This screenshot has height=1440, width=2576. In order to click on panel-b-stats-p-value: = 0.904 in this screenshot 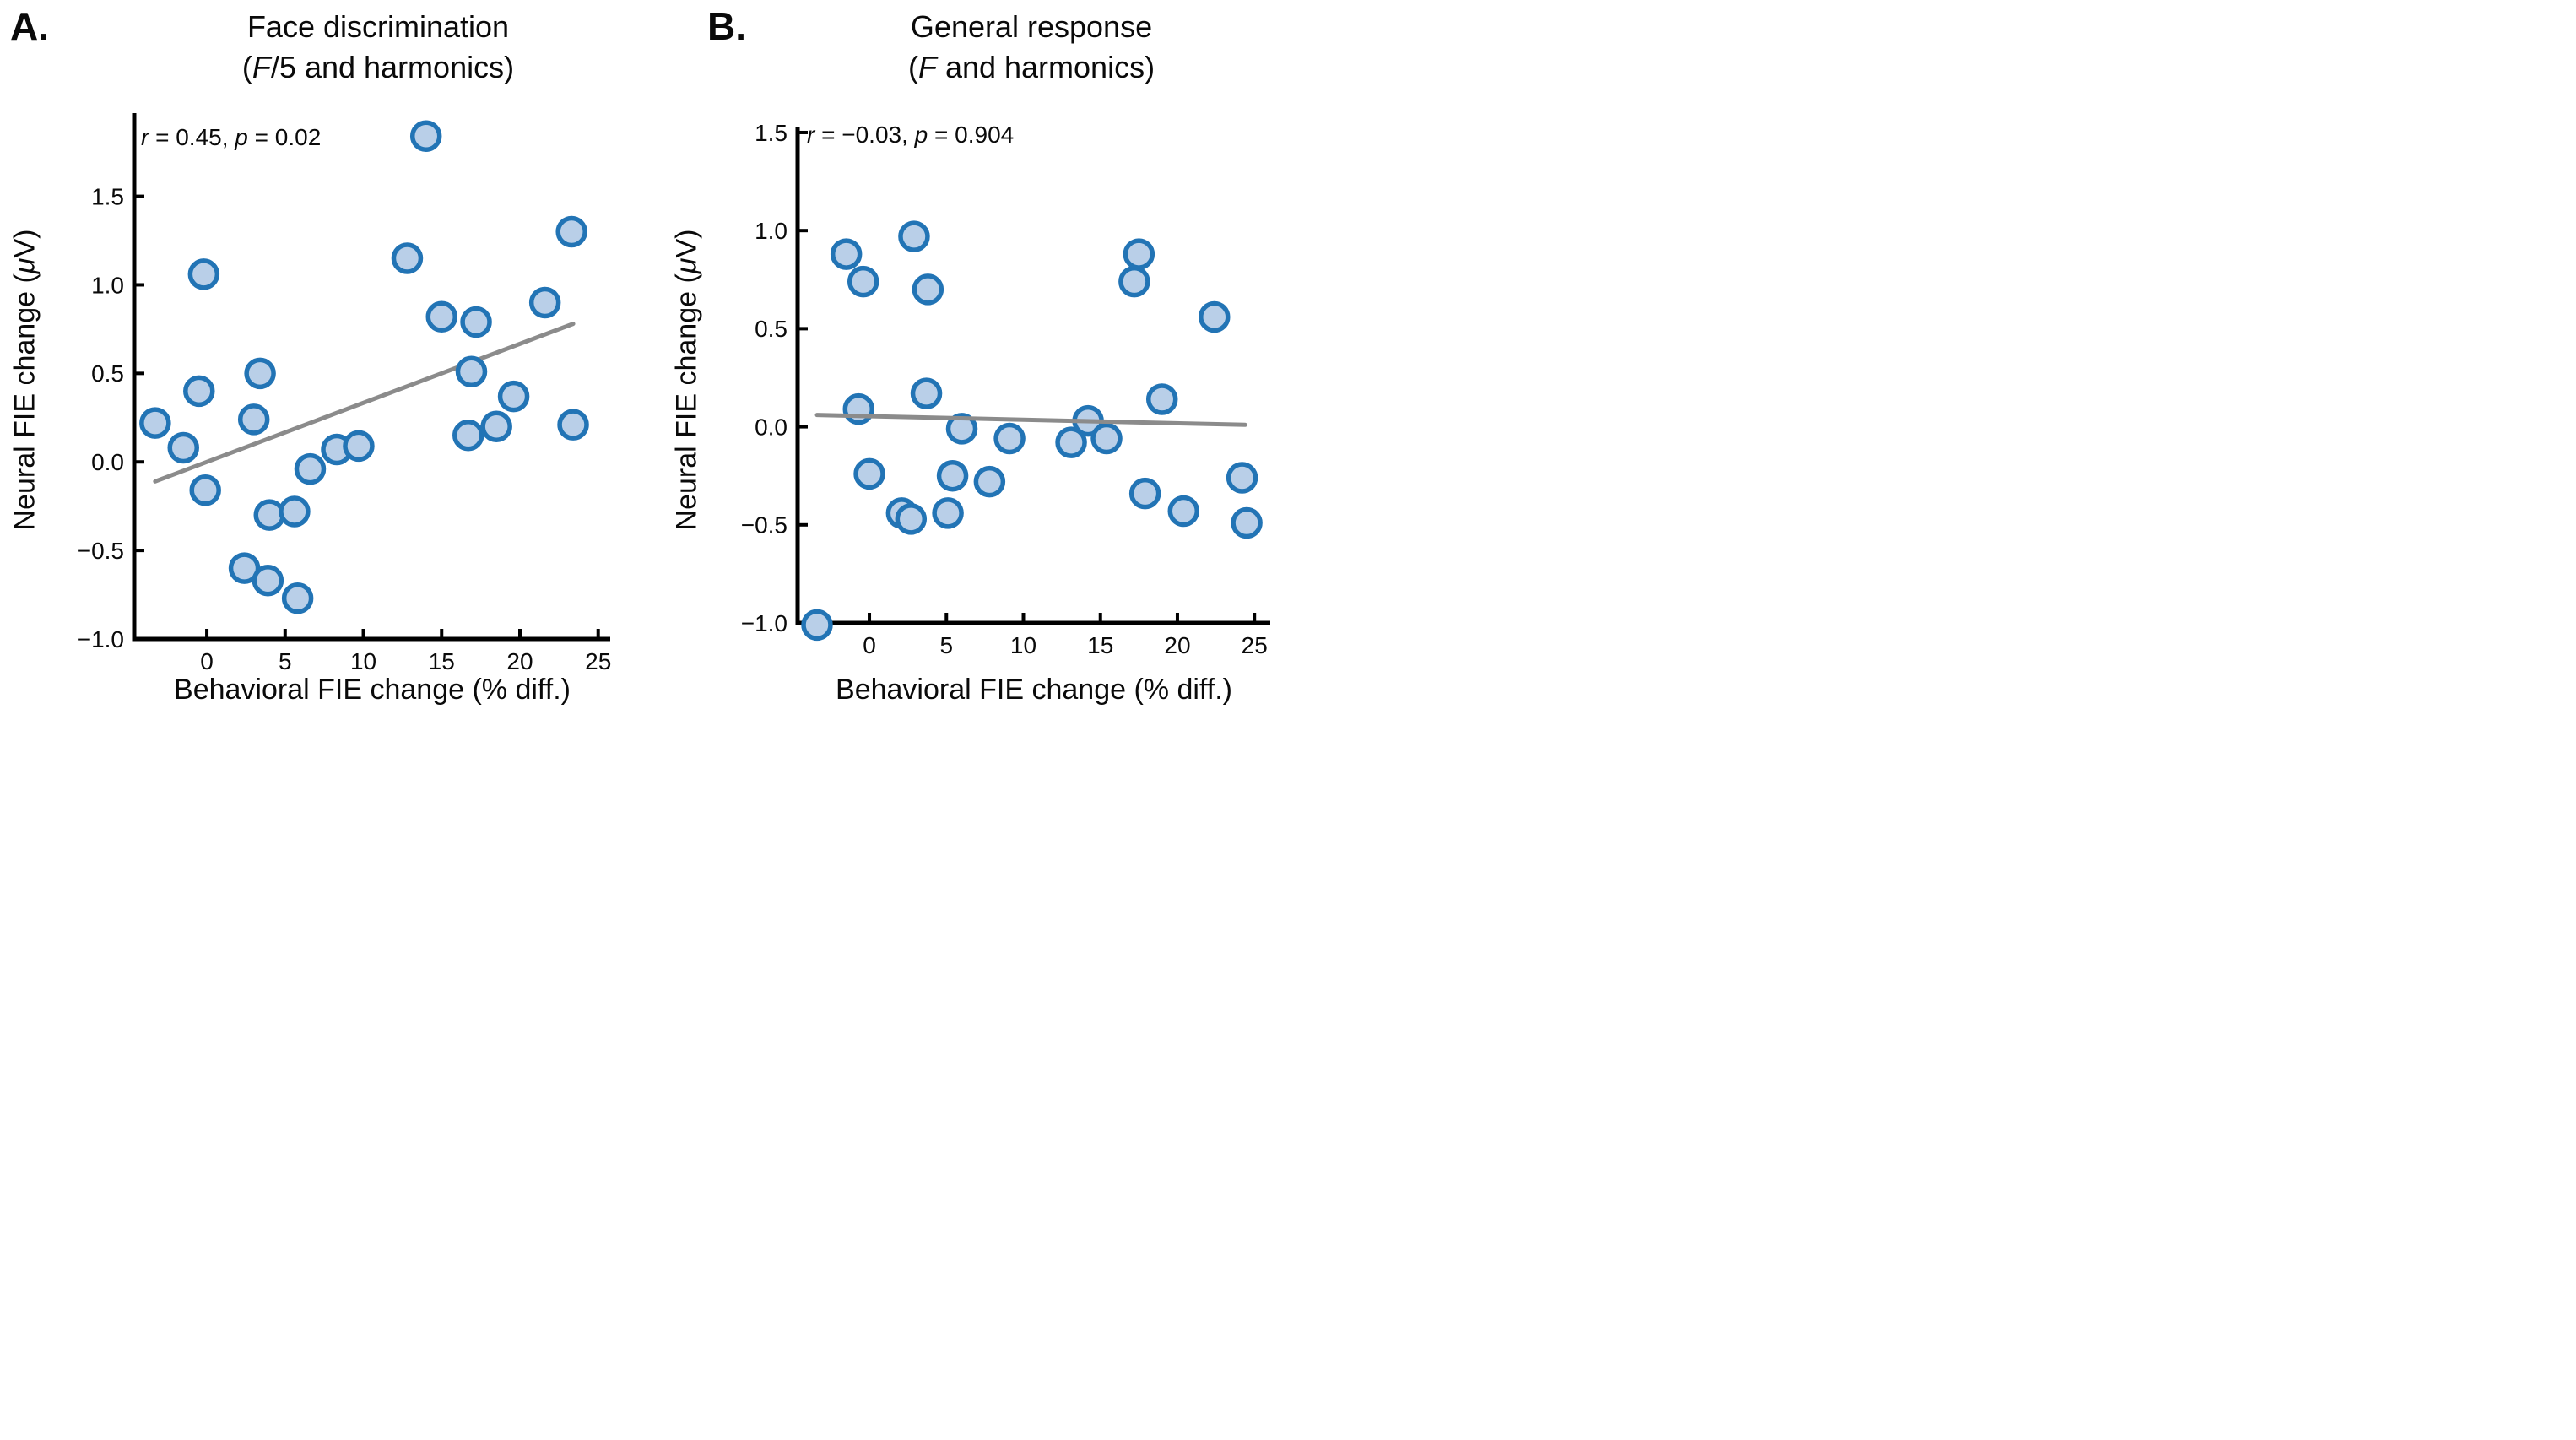, I will do `click(971, 135)`.